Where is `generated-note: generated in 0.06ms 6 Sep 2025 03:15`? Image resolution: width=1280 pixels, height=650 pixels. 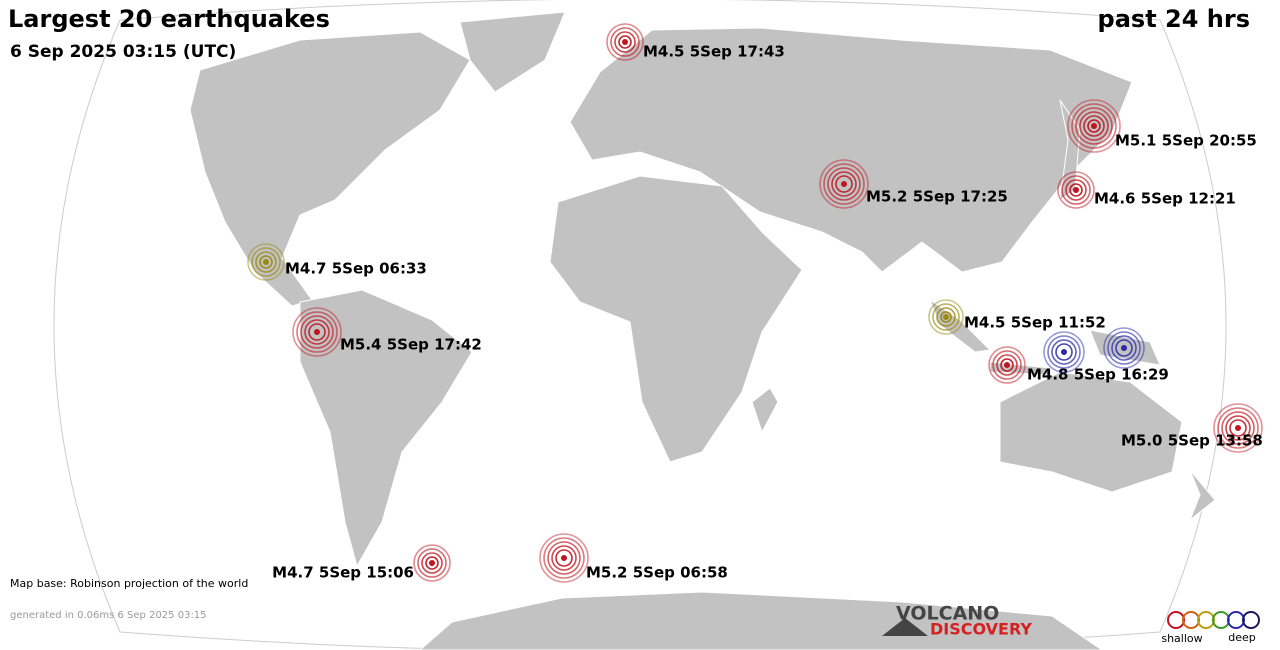
generated-note: generated in 0.06ms 6 Sep 2025 03:15 is located at coordinates (108, 615).